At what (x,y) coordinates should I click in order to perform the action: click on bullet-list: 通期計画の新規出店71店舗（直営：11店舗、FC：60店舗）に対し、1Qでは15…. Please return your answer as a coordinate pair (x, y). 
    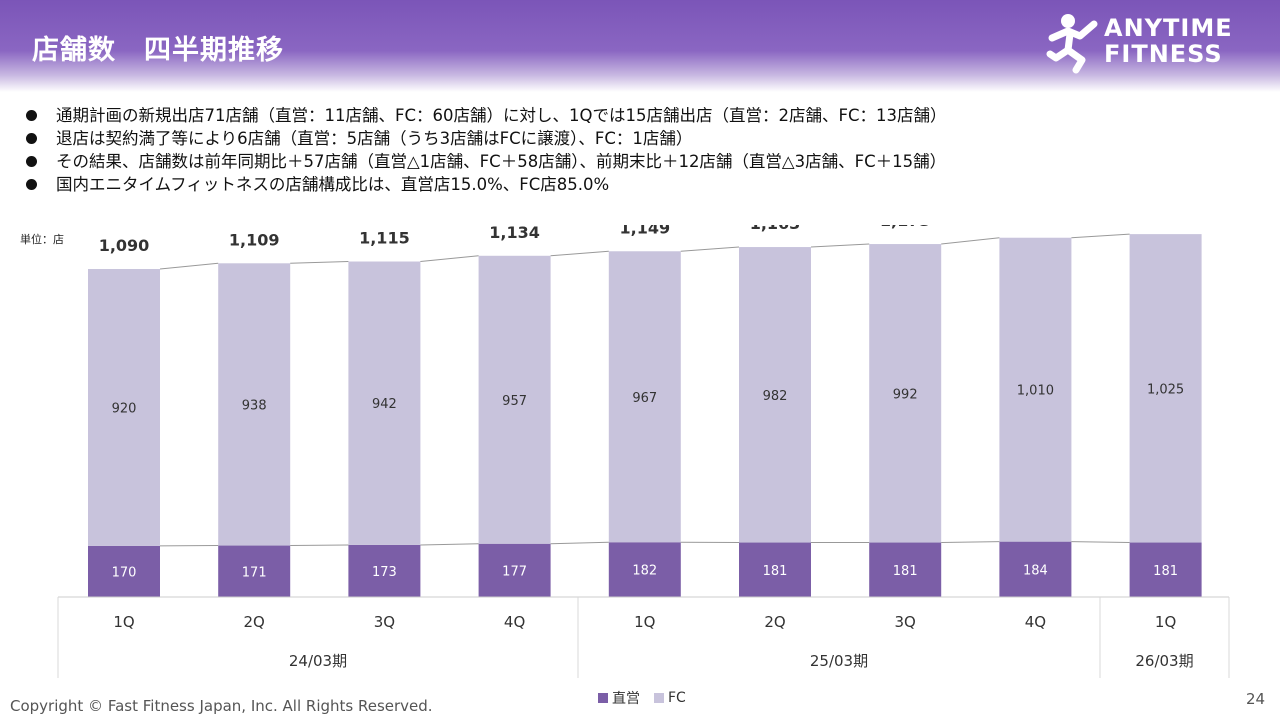
    Looking at the image, I should click on (486, 150).